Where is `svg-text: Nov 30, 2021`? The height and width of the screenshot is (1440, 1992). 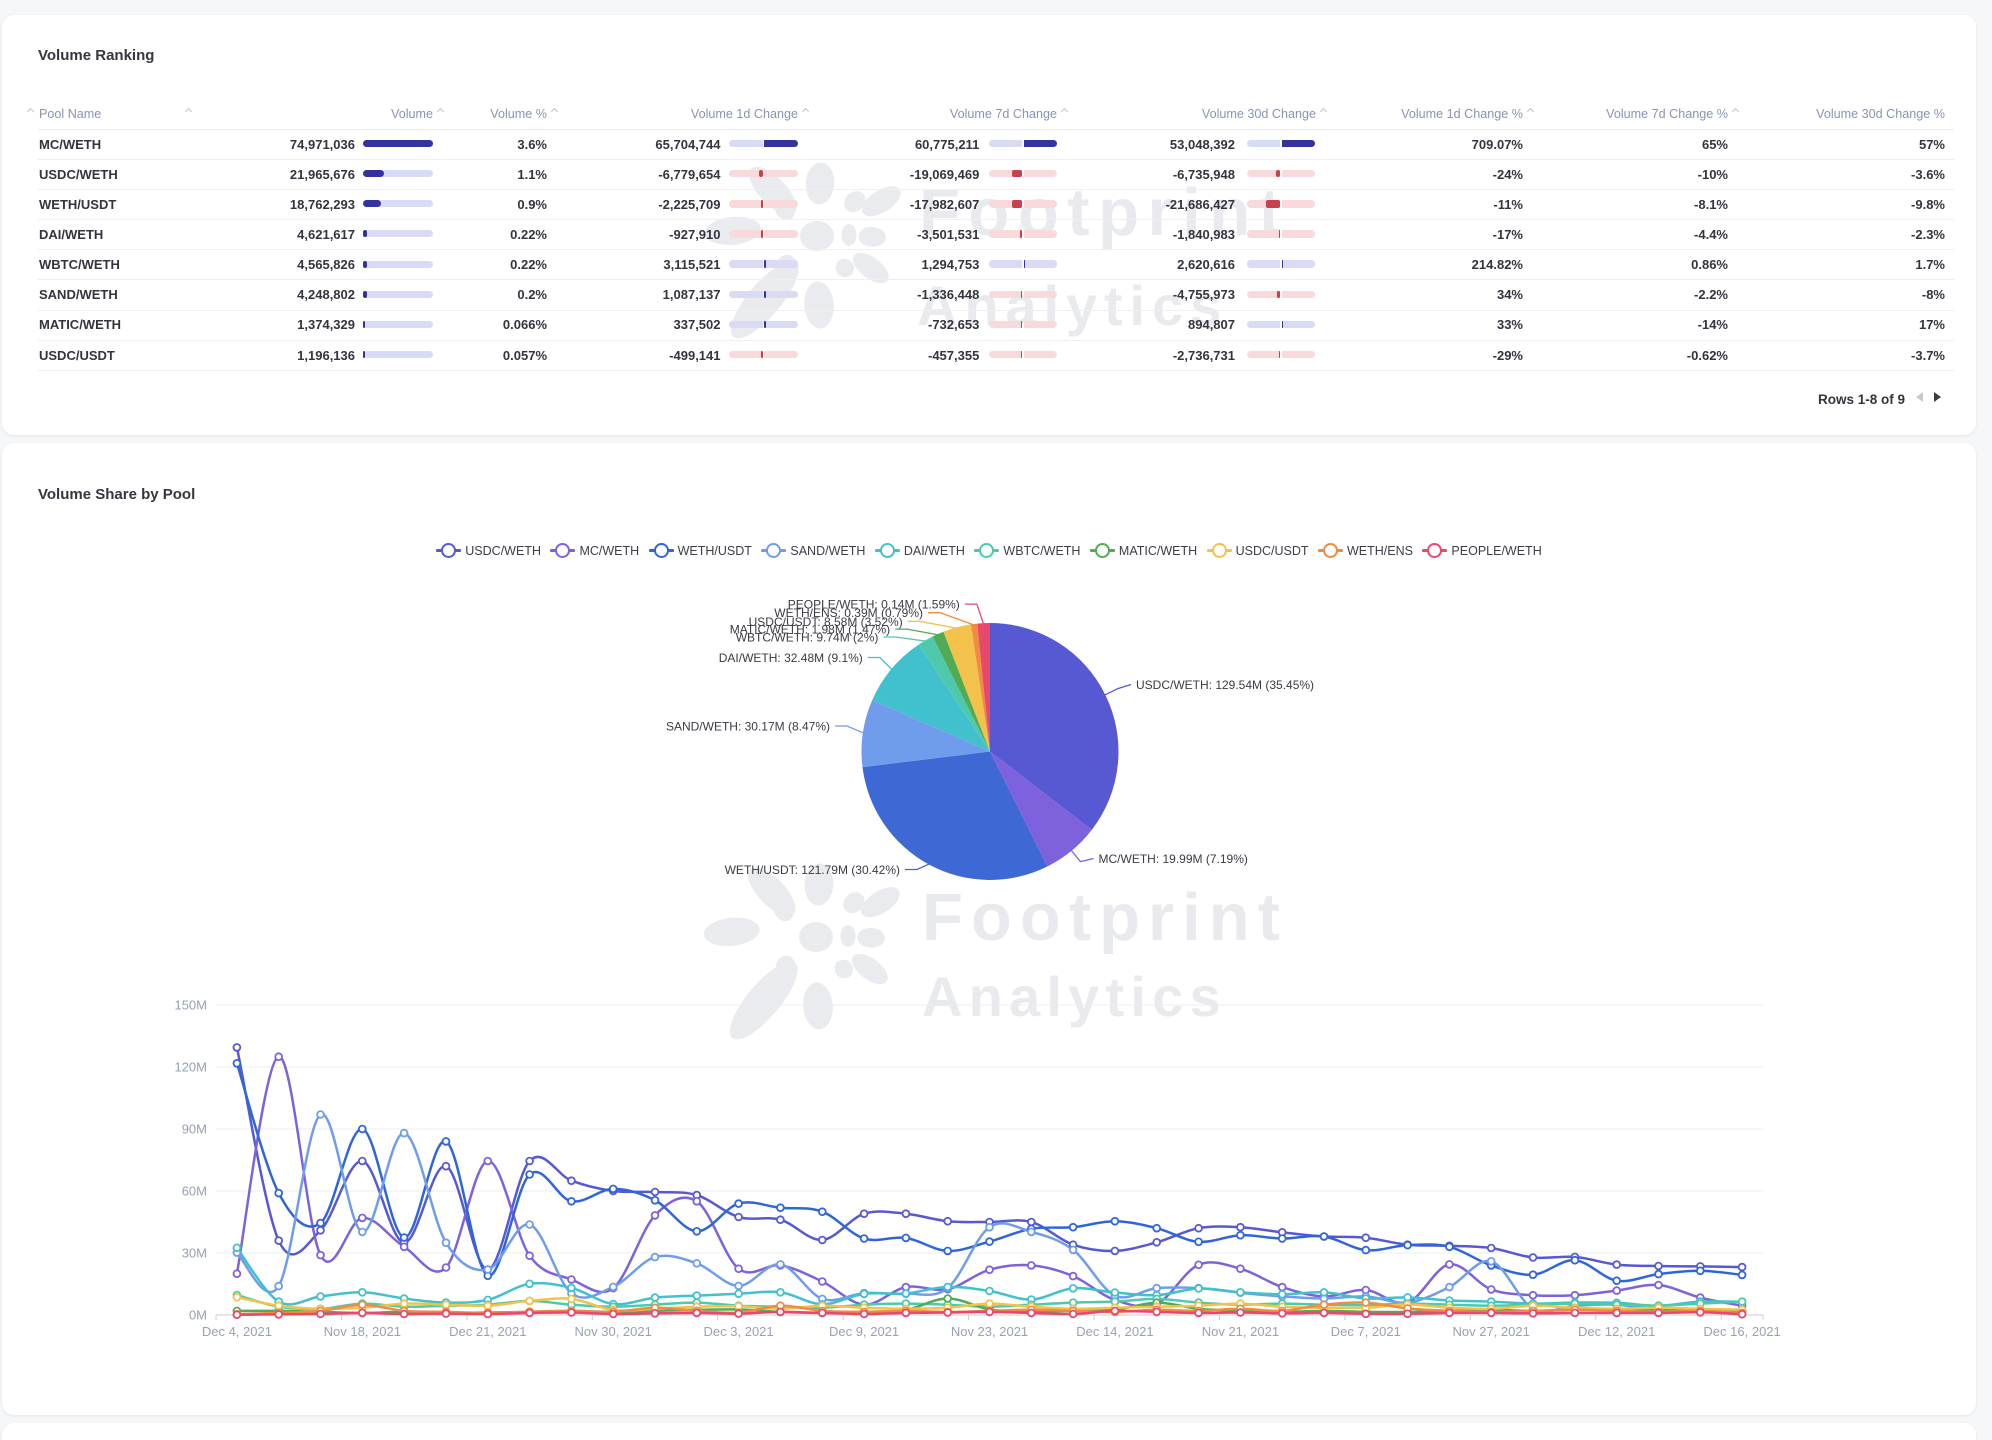
svg-text: Nov 30, 2021 is located at coordinates (613, 1331).